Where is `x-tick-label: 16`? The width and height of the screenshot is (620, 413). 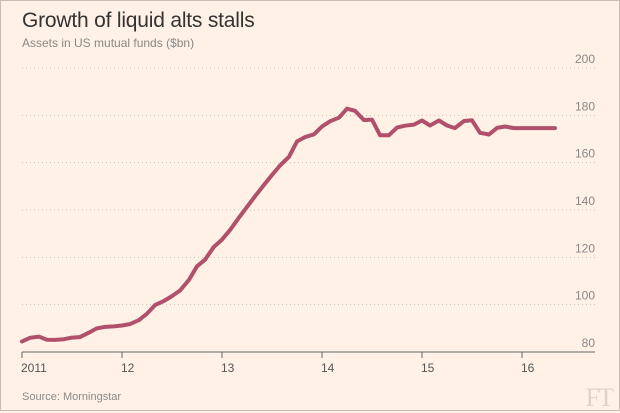
x-tick-label: 16 is located at coordinates (528, 368).